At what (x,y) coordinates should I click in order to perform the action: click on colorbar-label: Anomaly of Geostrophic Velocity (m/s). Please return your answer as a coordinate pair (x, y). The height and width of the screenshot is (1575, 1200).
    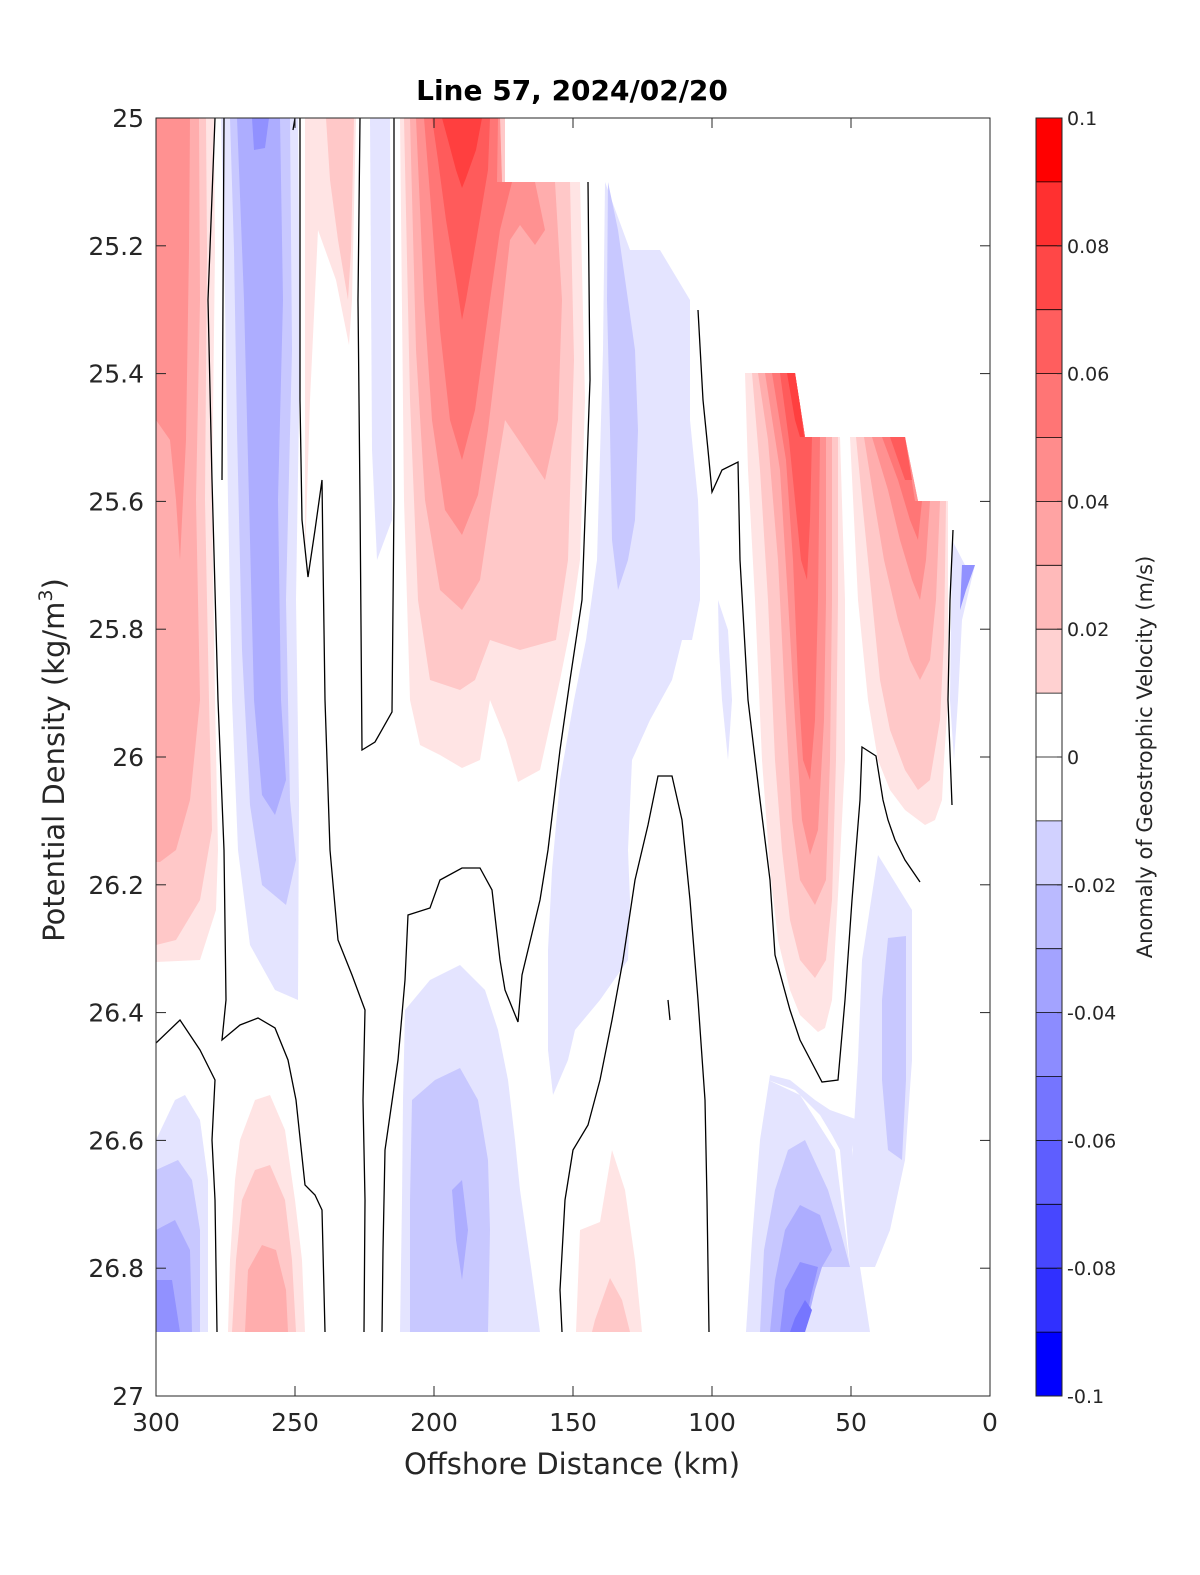
    Looking at the image, I should click on (1145, 757).